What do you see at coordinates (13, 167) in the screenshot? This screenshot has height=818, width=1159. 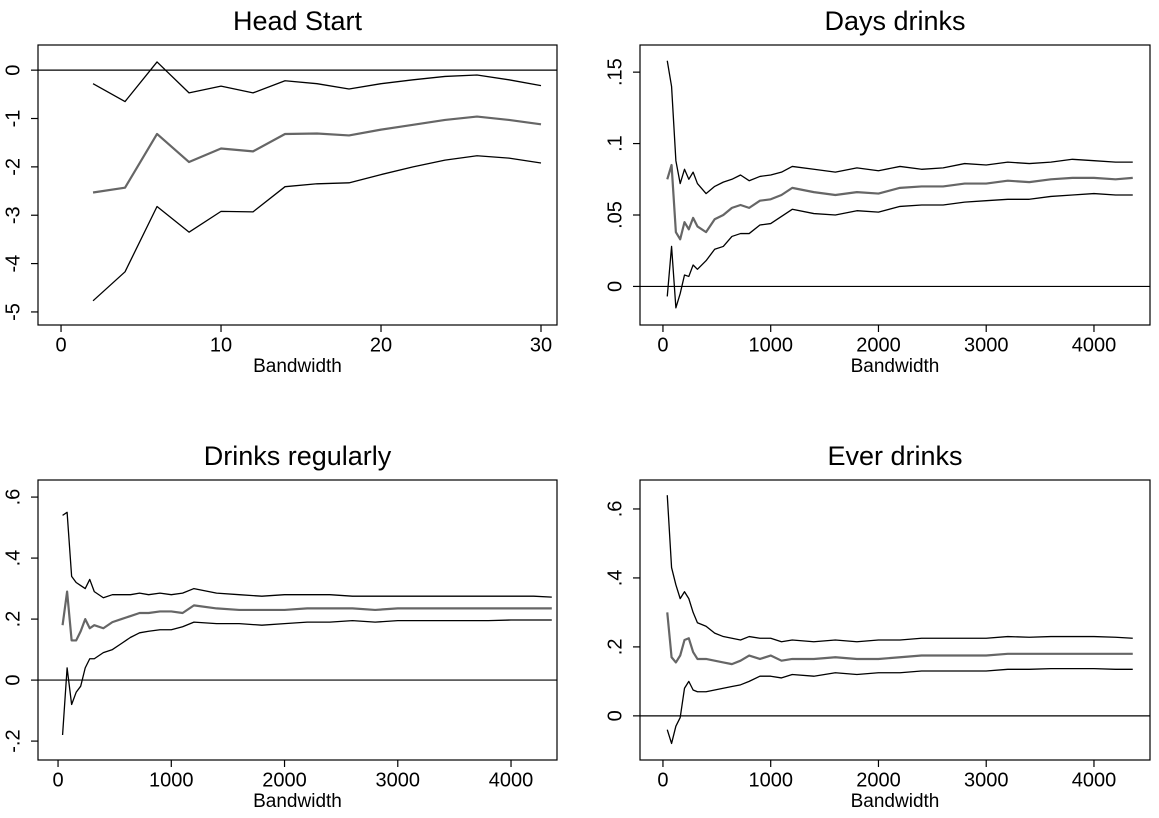 I see `y-tick-label: -2` at bounding box center [13, 167].